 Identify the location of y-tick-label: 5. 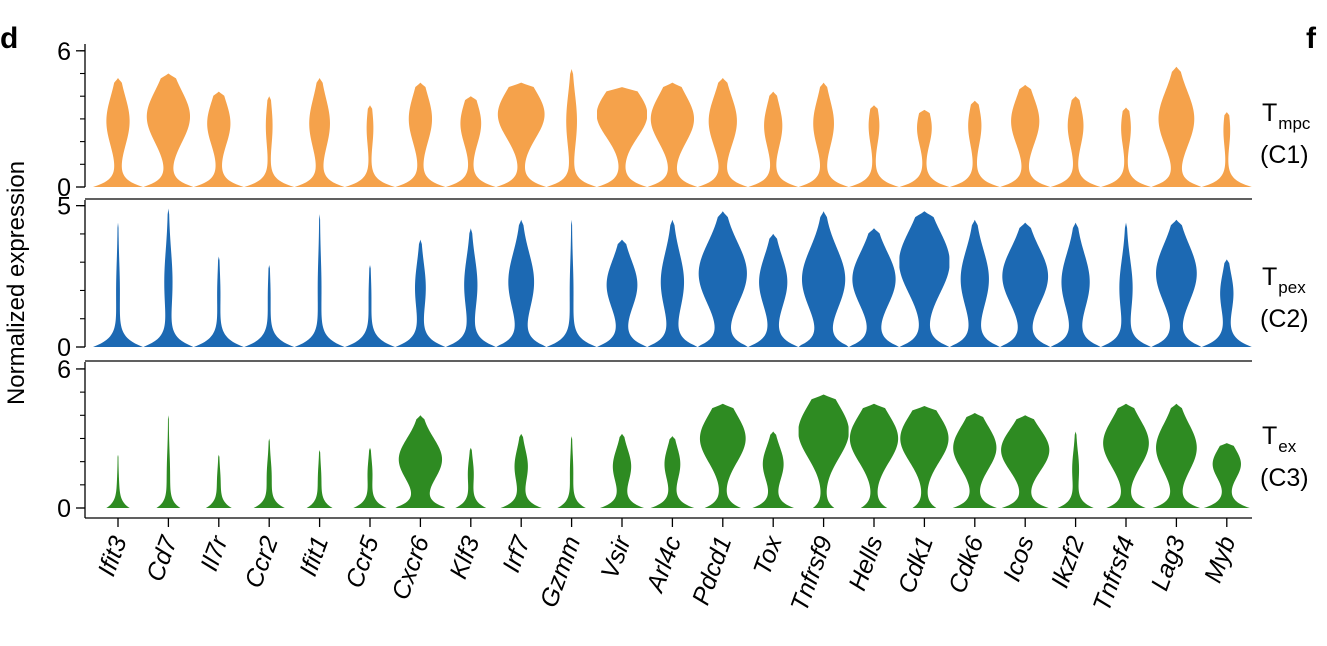
(64, 207).